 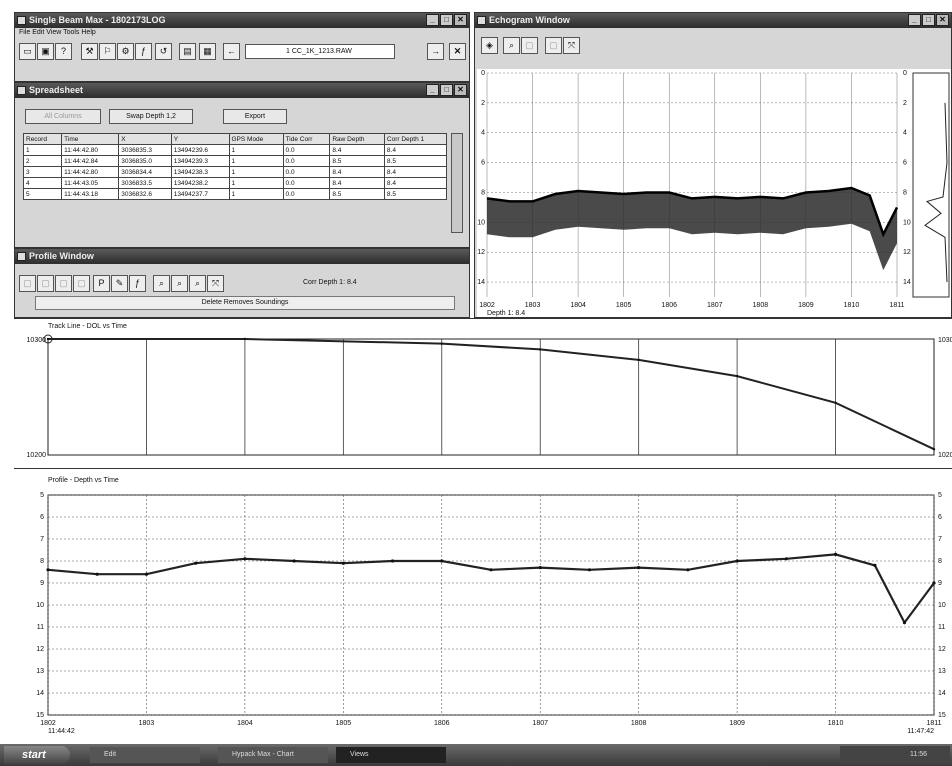 What do you see at coordinates (42, 139) in the screenshot?
I see `column-header-record: Record` at bounding box center [42, 139].